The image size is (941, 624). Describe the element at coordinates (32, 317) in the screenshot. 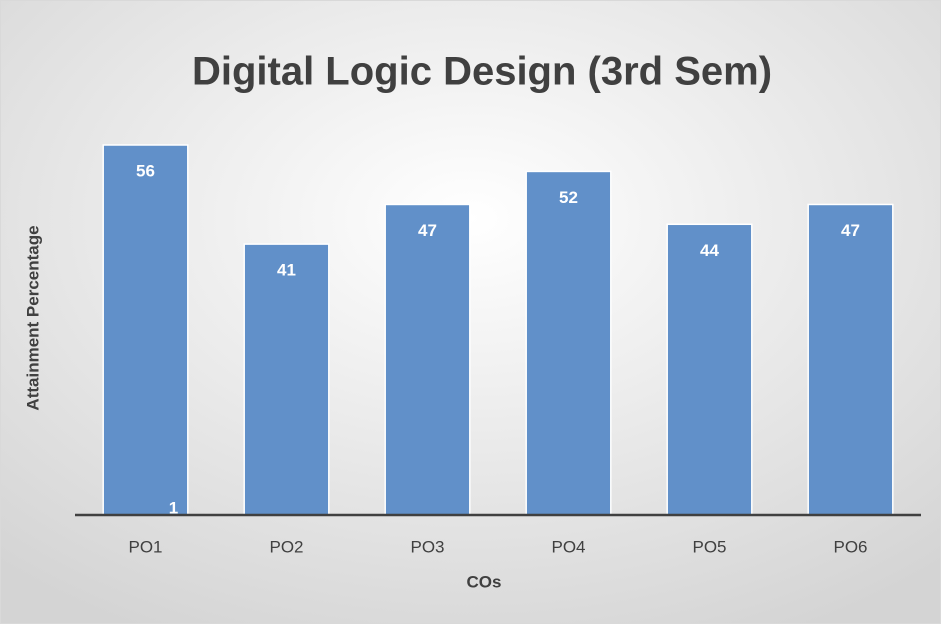

I see `y-axis-title: Attainment Percentage` at that location.